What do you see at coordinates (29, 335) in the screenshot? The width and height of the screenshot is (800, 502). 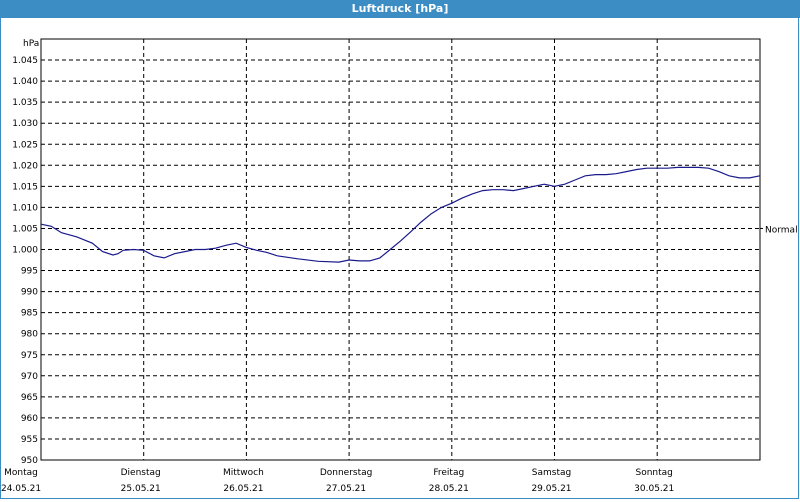 I see `y-tick-label: 980` at bounding box center [29, 335].